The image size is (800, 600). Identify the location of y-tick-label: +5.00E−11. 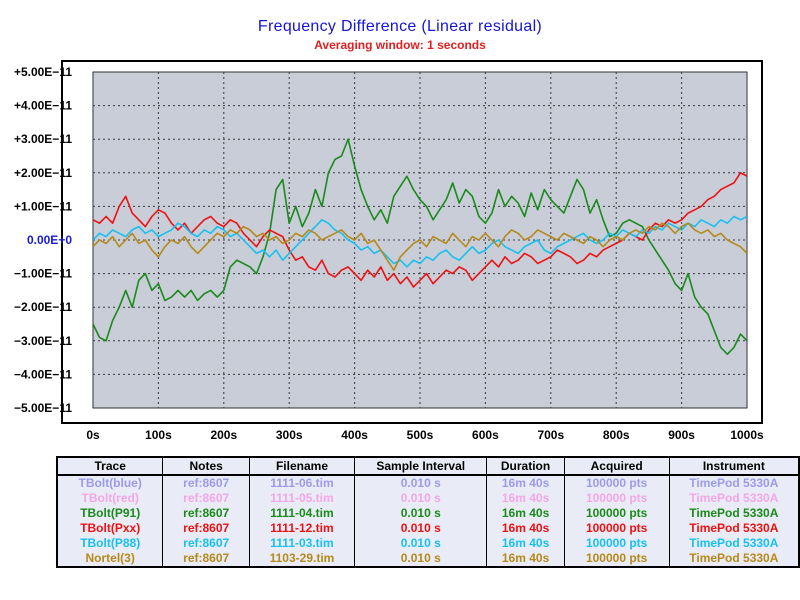
(43, 72).